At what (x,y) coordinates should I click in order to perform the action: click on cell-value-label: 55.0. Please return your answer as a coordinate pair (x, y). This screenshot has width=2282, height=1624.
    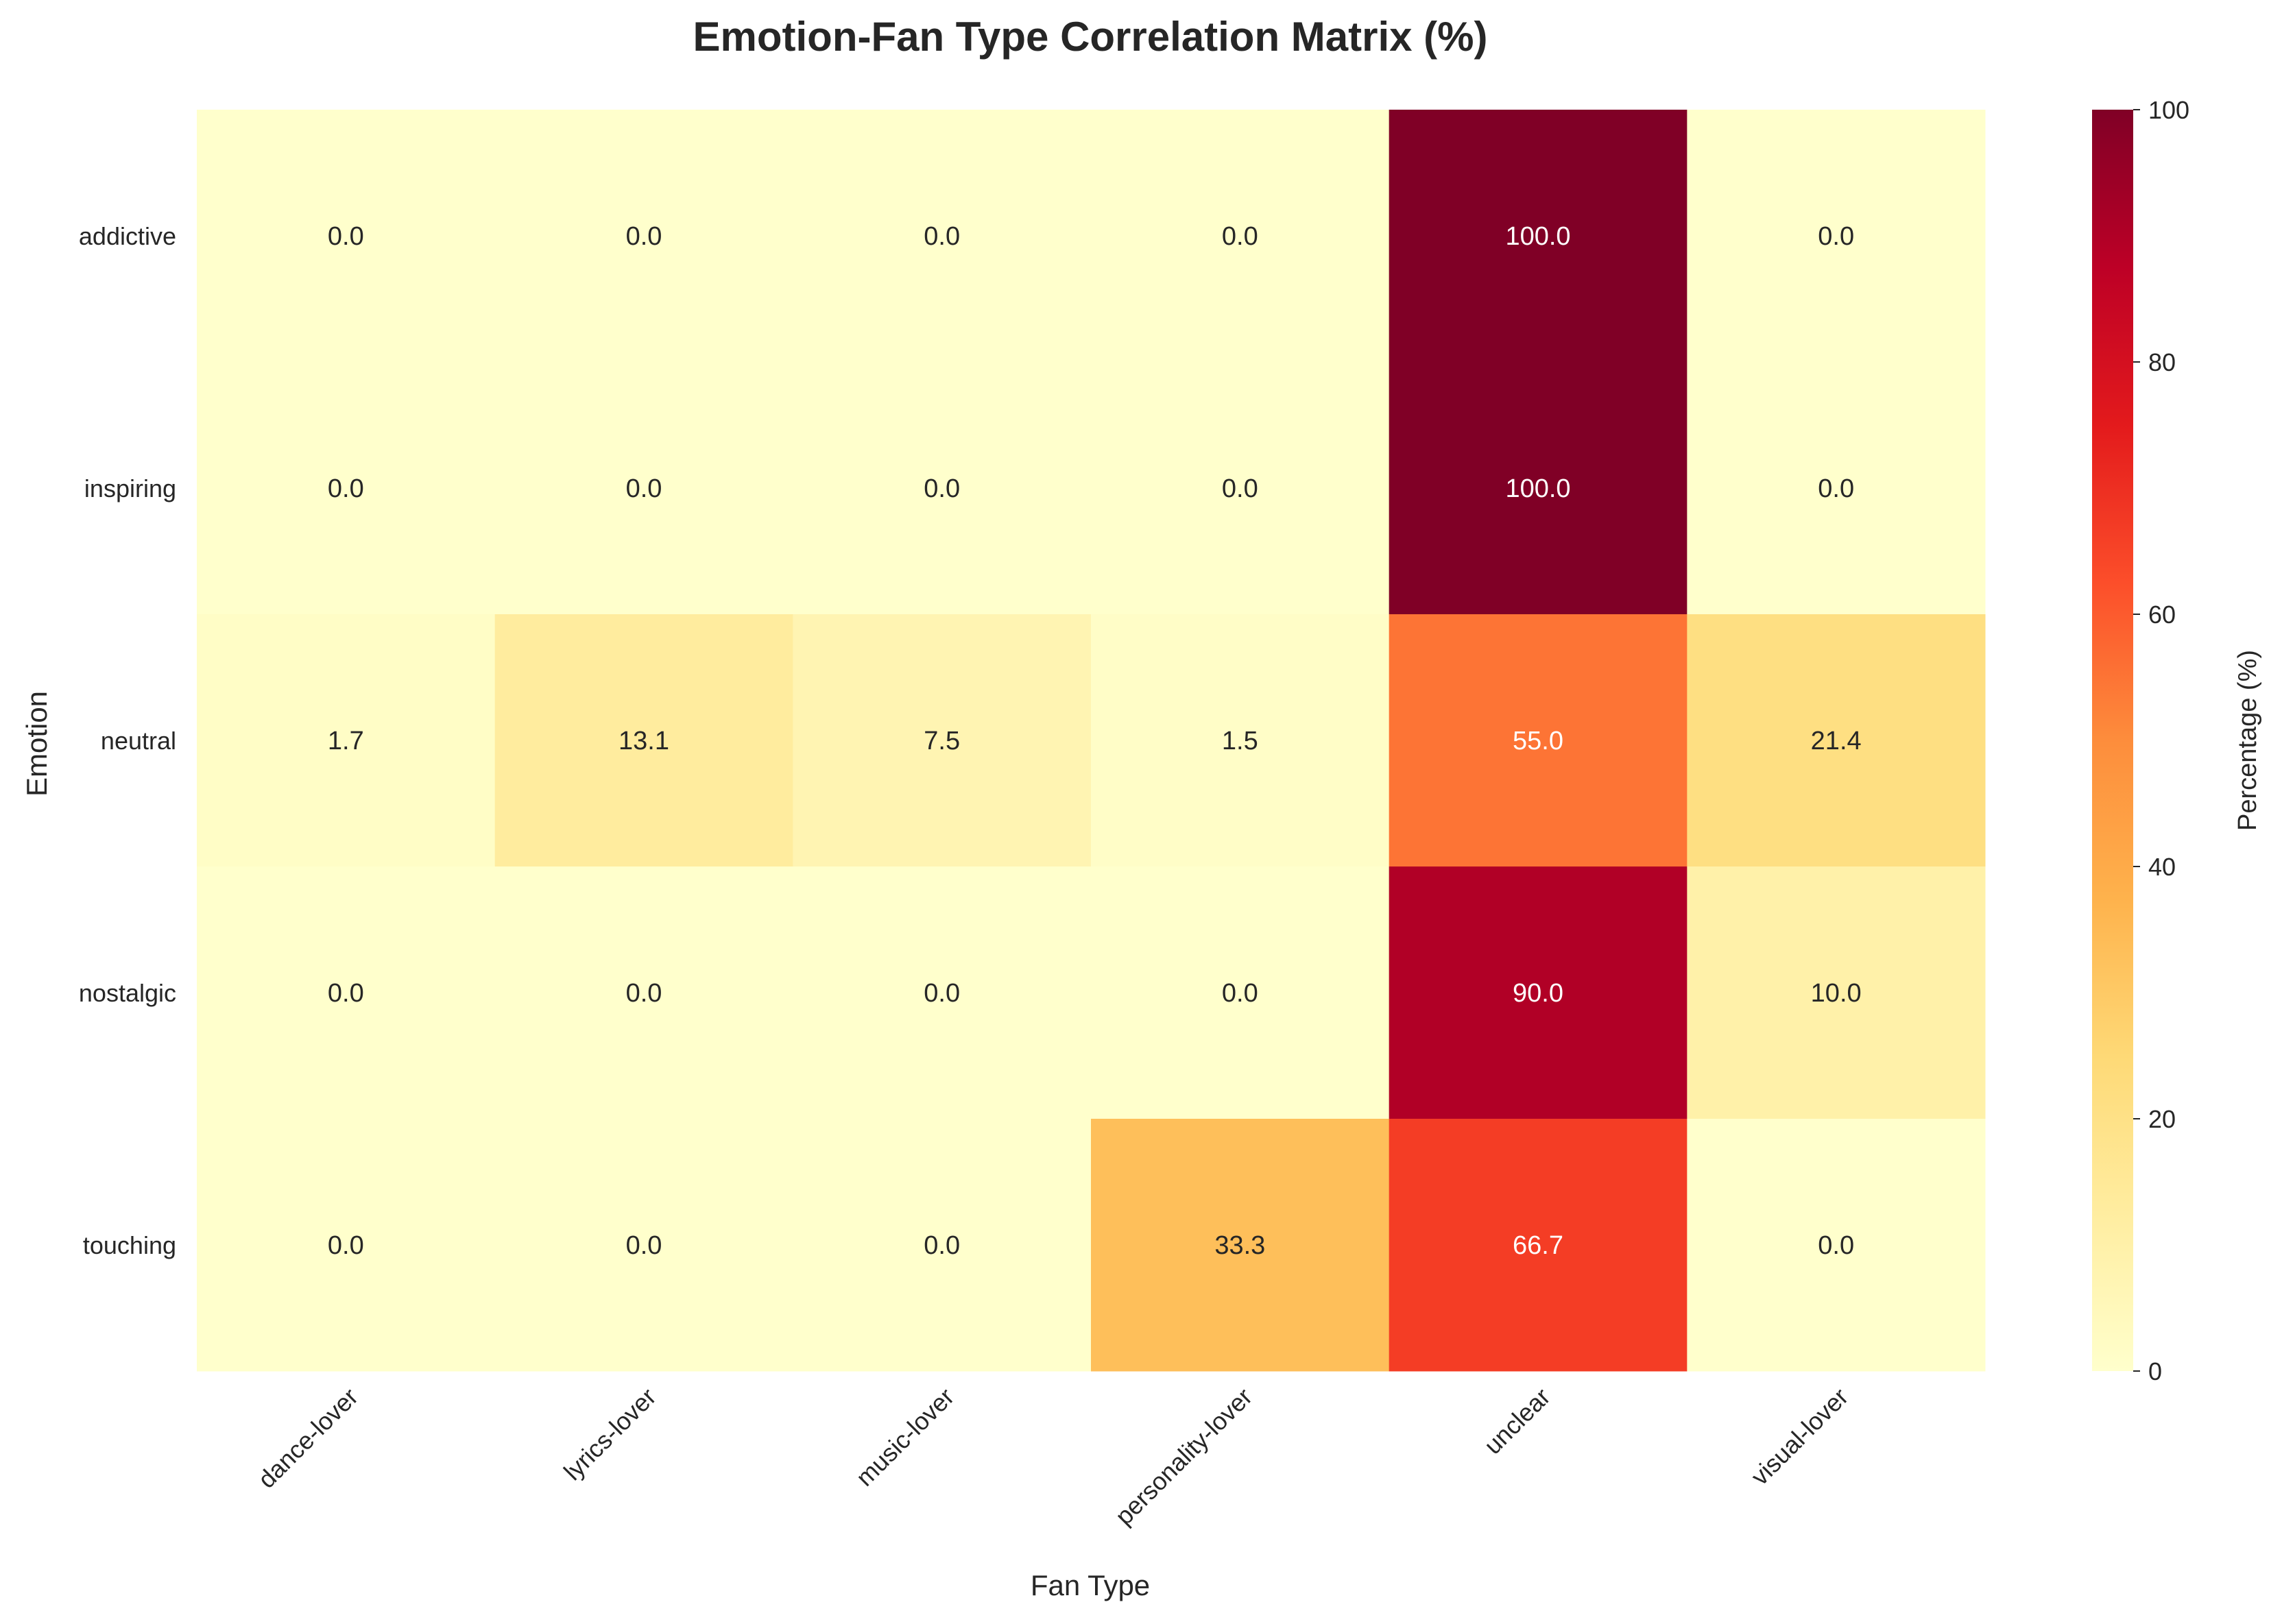
    Looking at the image, I should click on (1538, 741).